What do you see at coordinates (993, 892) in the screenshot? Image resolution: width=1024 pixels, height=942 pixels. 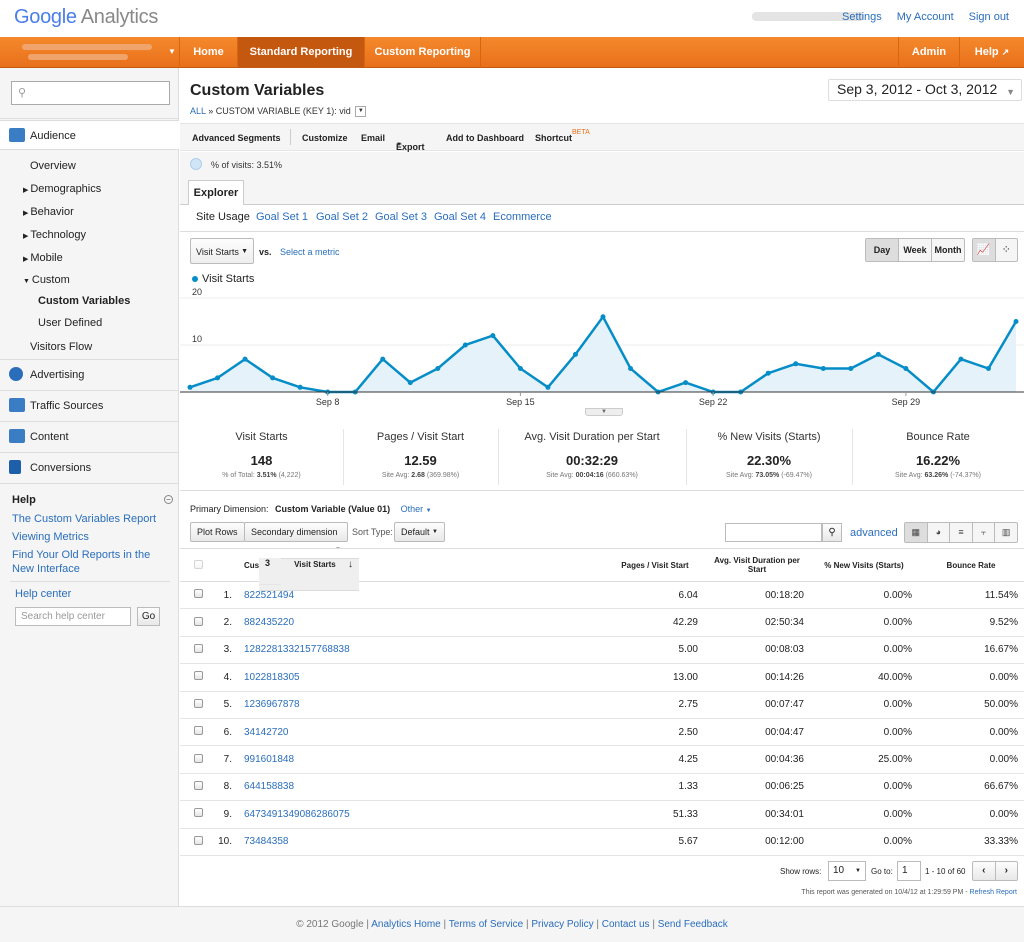 I see `refresh-report-link: Refresh Report` at bounding box center [993, 892].